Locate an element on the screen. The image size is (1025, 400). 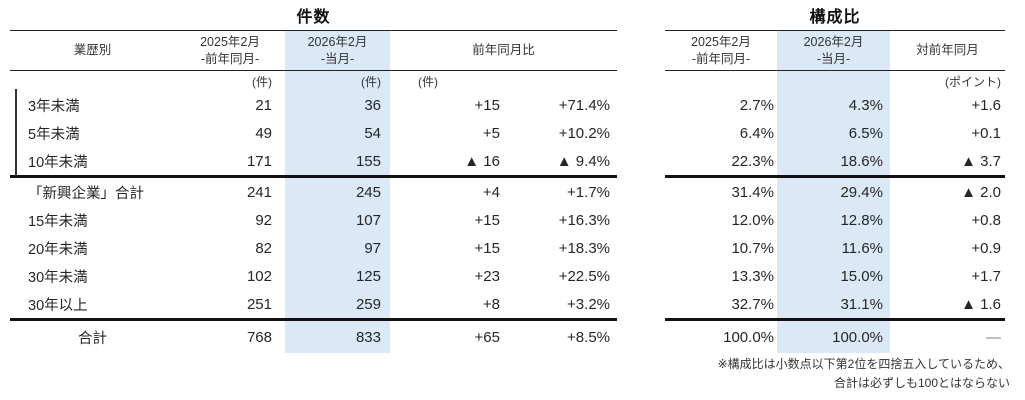
table-row: 10.7% 11.6% +0.9 is located at coordinates (835, 248).